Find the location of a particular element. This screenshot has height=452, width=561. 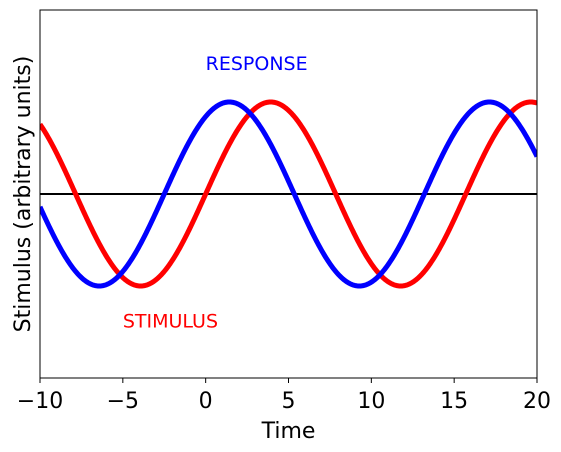

x-tick-label: 5 is located at coordinates (289, 401).